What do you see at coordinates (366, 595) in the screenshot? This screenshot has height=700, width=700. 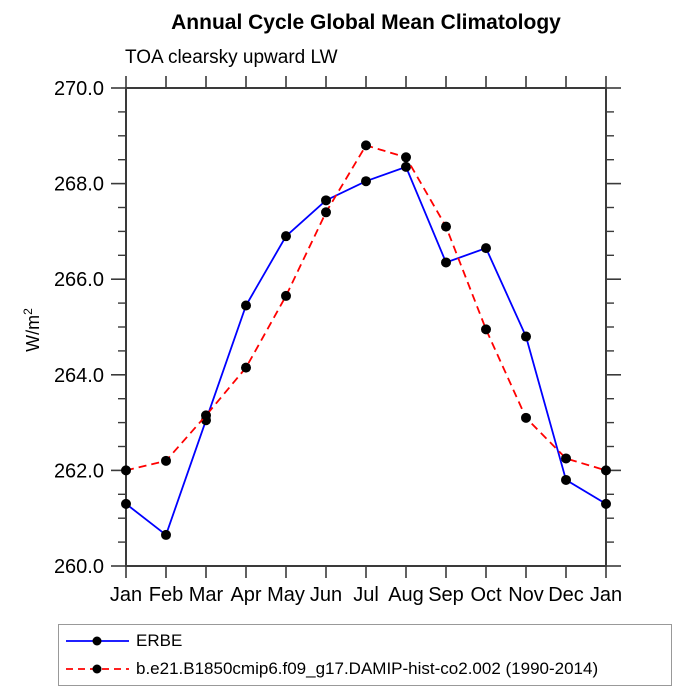 I see `x-tick-label: Jul` at bounding box center [366, 595].